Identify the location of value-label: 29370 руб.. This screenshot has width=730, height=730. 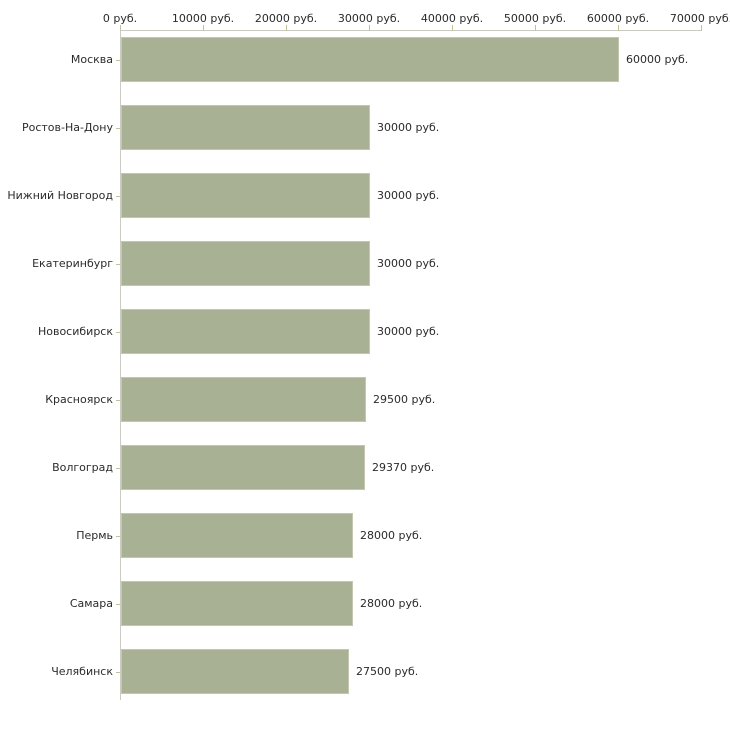
(403, 467).